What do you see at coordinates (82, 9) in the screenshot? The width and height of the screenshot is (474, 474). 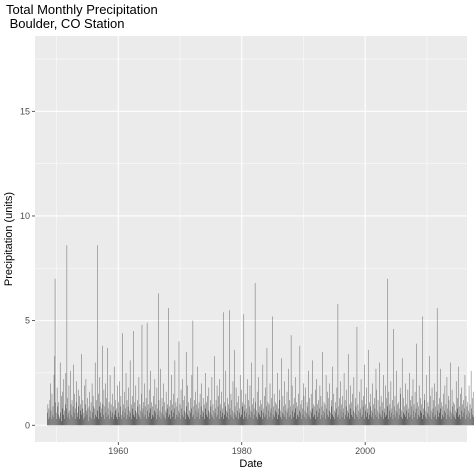 I see `chart-title-line-1: Total Monthly Precipitation` at bounding box center [82, 9].